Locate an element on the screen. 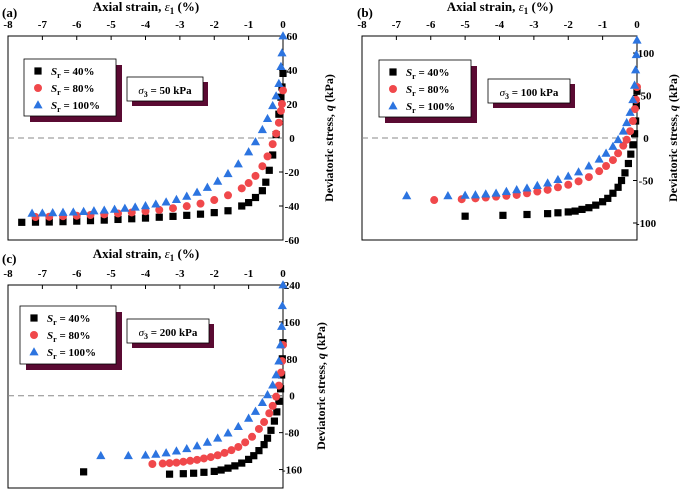  y-tick-label: -20 is located at coordinates (292, 173).